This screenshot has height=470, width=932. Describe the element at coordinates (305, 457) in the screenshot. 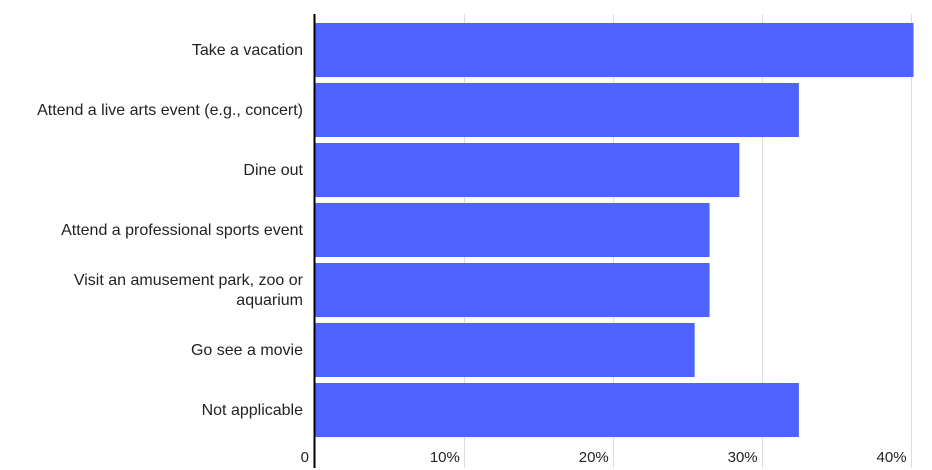

I see `tick-label-0: 0` at that location.